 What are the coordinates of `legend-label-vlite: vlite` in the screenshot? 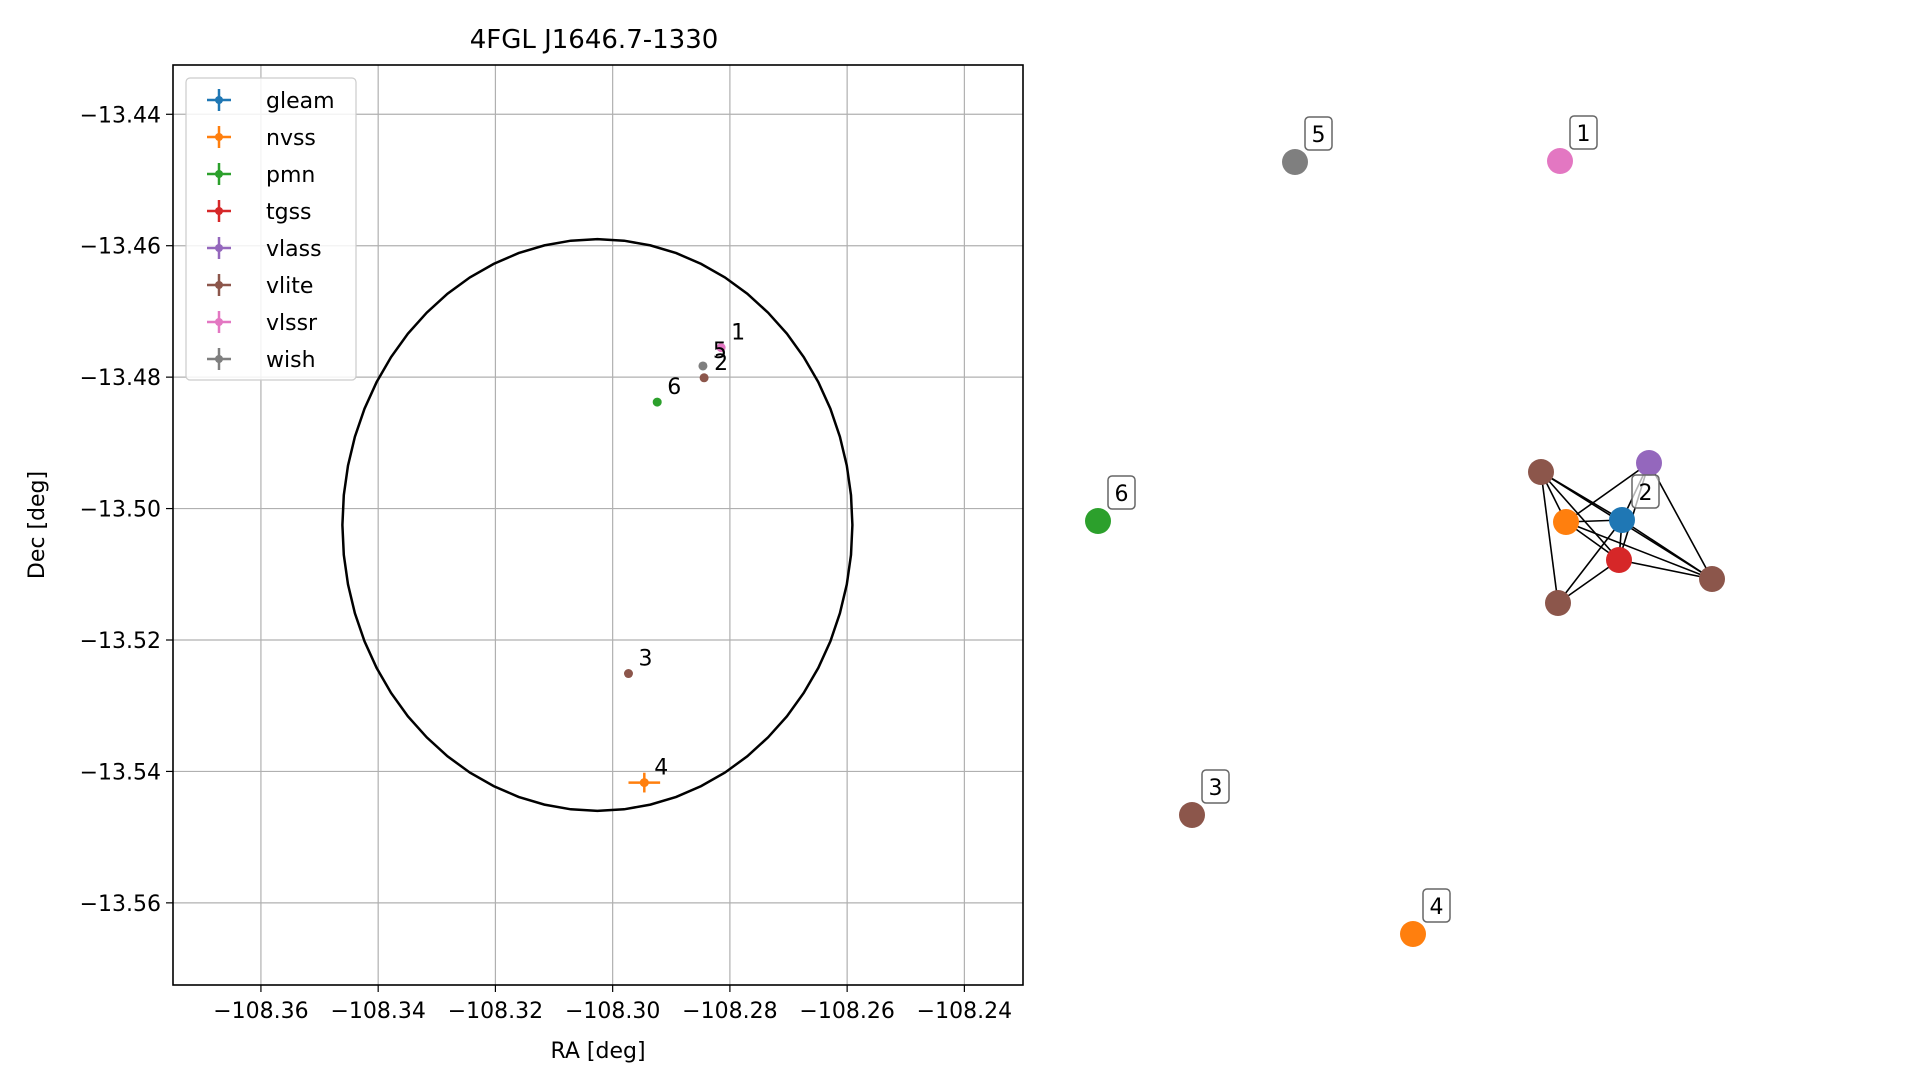 It's located at (289, 286).